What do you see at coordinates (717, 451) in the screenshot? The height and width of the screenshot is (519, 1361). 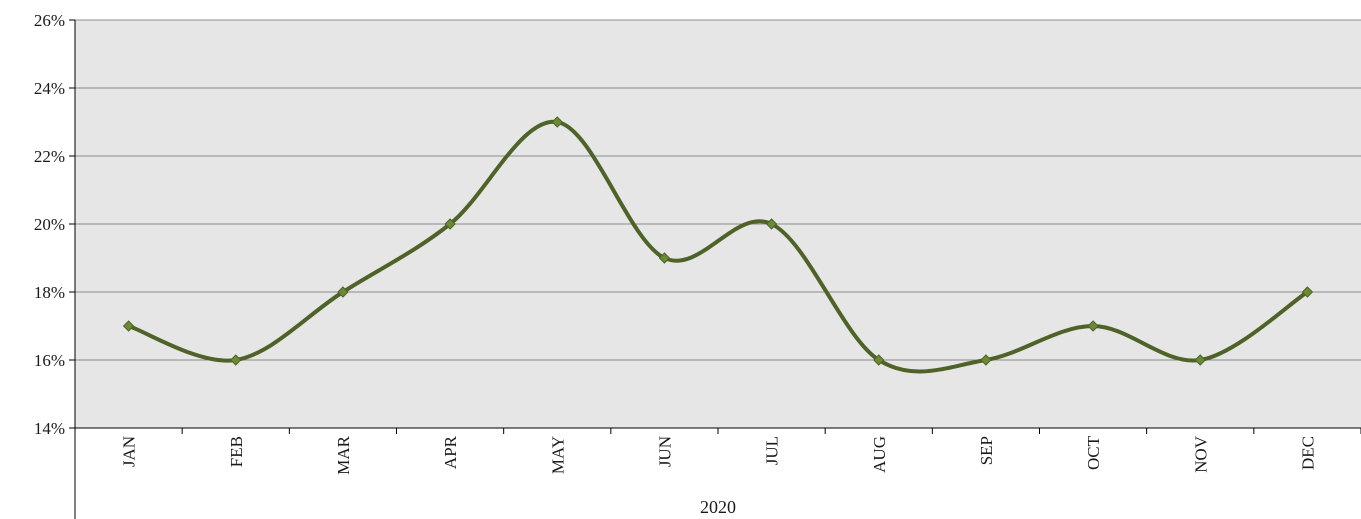 I see `x-axis-ticks: JAN FEB MAR APR MAY JUN JUL AUG SEP OCT NOV DEC` at bounding box center [717, 451].